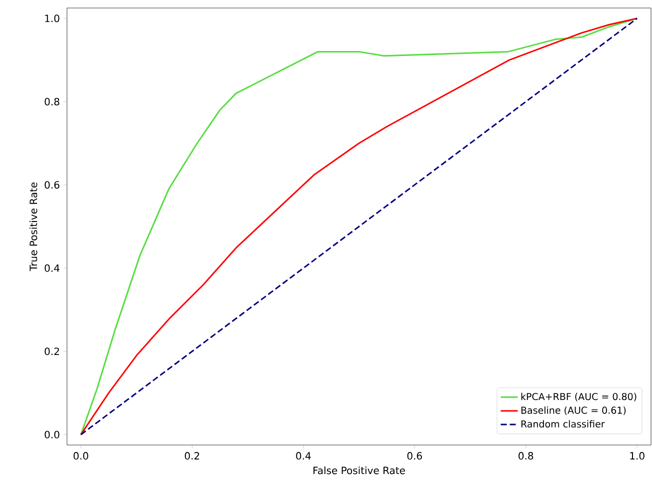  Describe the element at coordinates (573, 410) in the screenshot. I see `legend-label: Baseline (AUC = 0.61)` at that location.